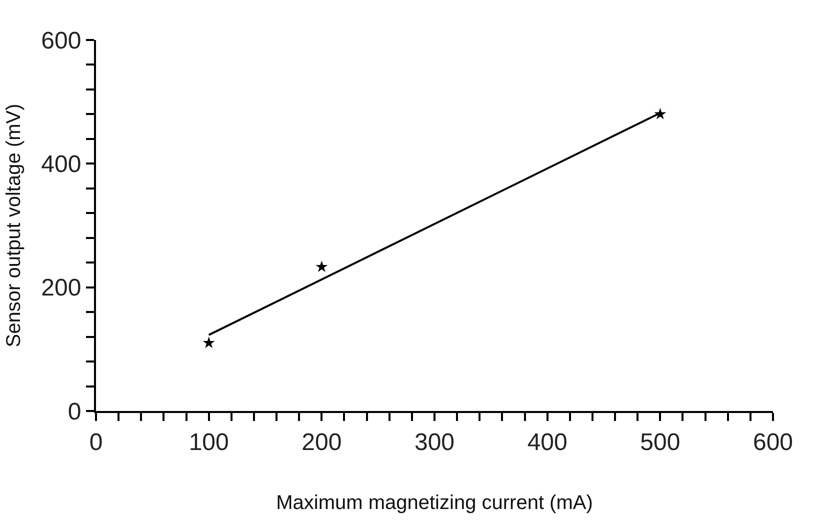 Image resolution: width=818 pixels, height=522 pixels. I want to click on x-tick-label: 200, so click(322, 442).